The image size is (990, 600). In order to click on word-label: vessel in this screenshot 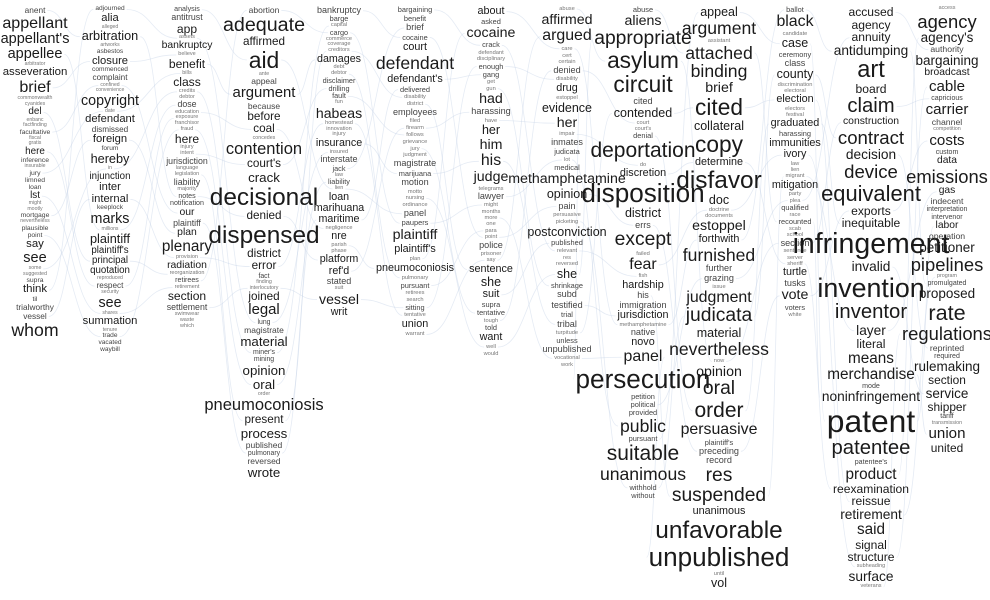, I will do `click(35, 316)`.